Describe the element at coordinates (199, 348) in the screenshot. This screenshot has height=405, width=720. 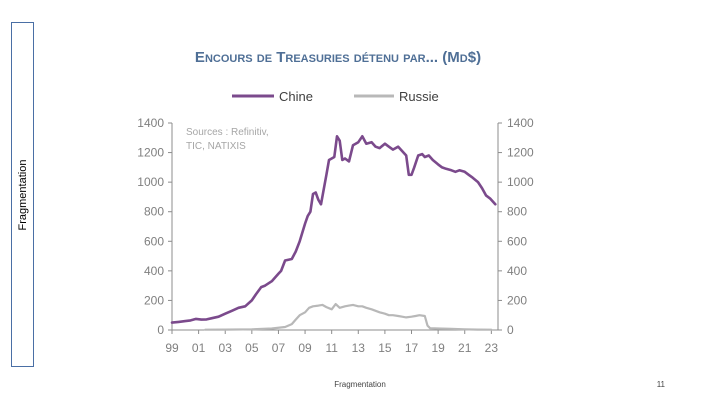
I see `x-tick-label: 01` at that location.